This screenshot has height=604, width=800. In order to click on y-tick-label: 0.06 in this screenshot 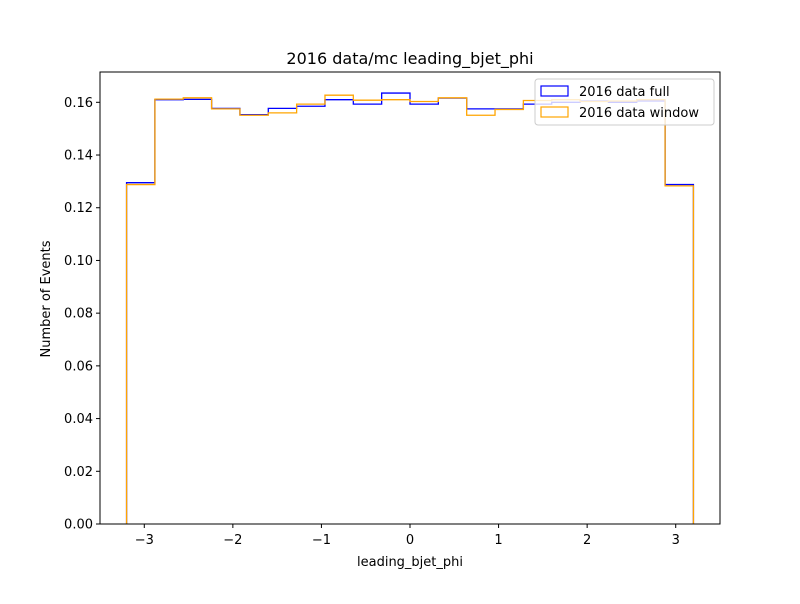, I will do `click(78, 366)`.